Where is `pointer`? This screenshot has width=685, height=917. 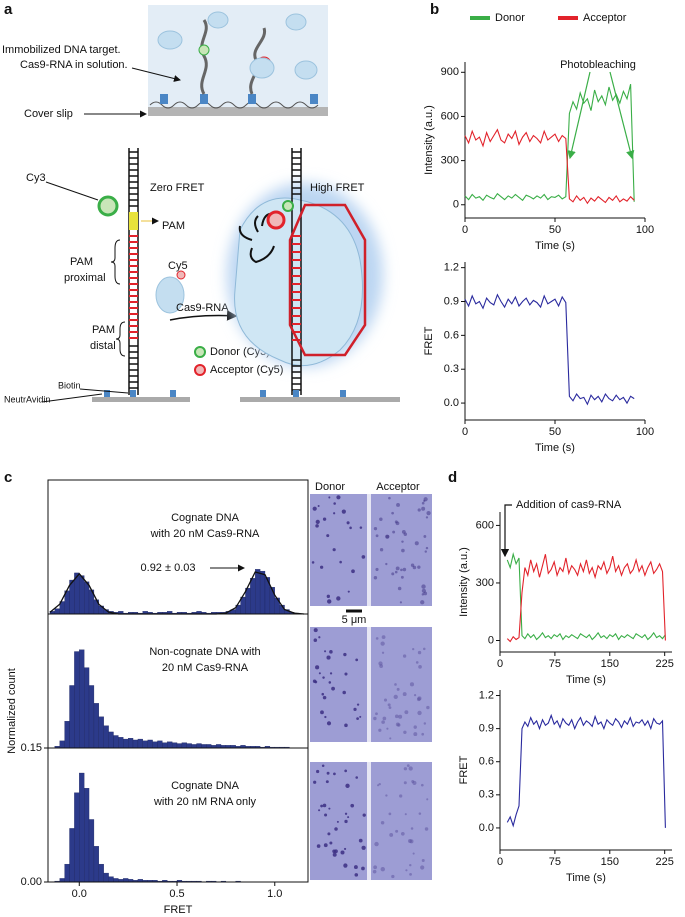
pointer is located at coordinates (104, 391).